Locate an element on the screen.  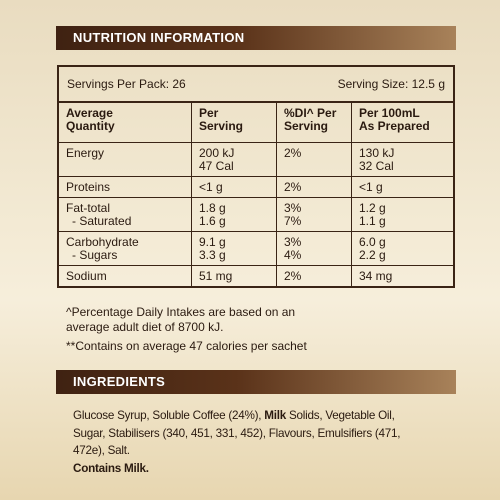
table-cell: Per Serving is located at coordinates (234, 123).